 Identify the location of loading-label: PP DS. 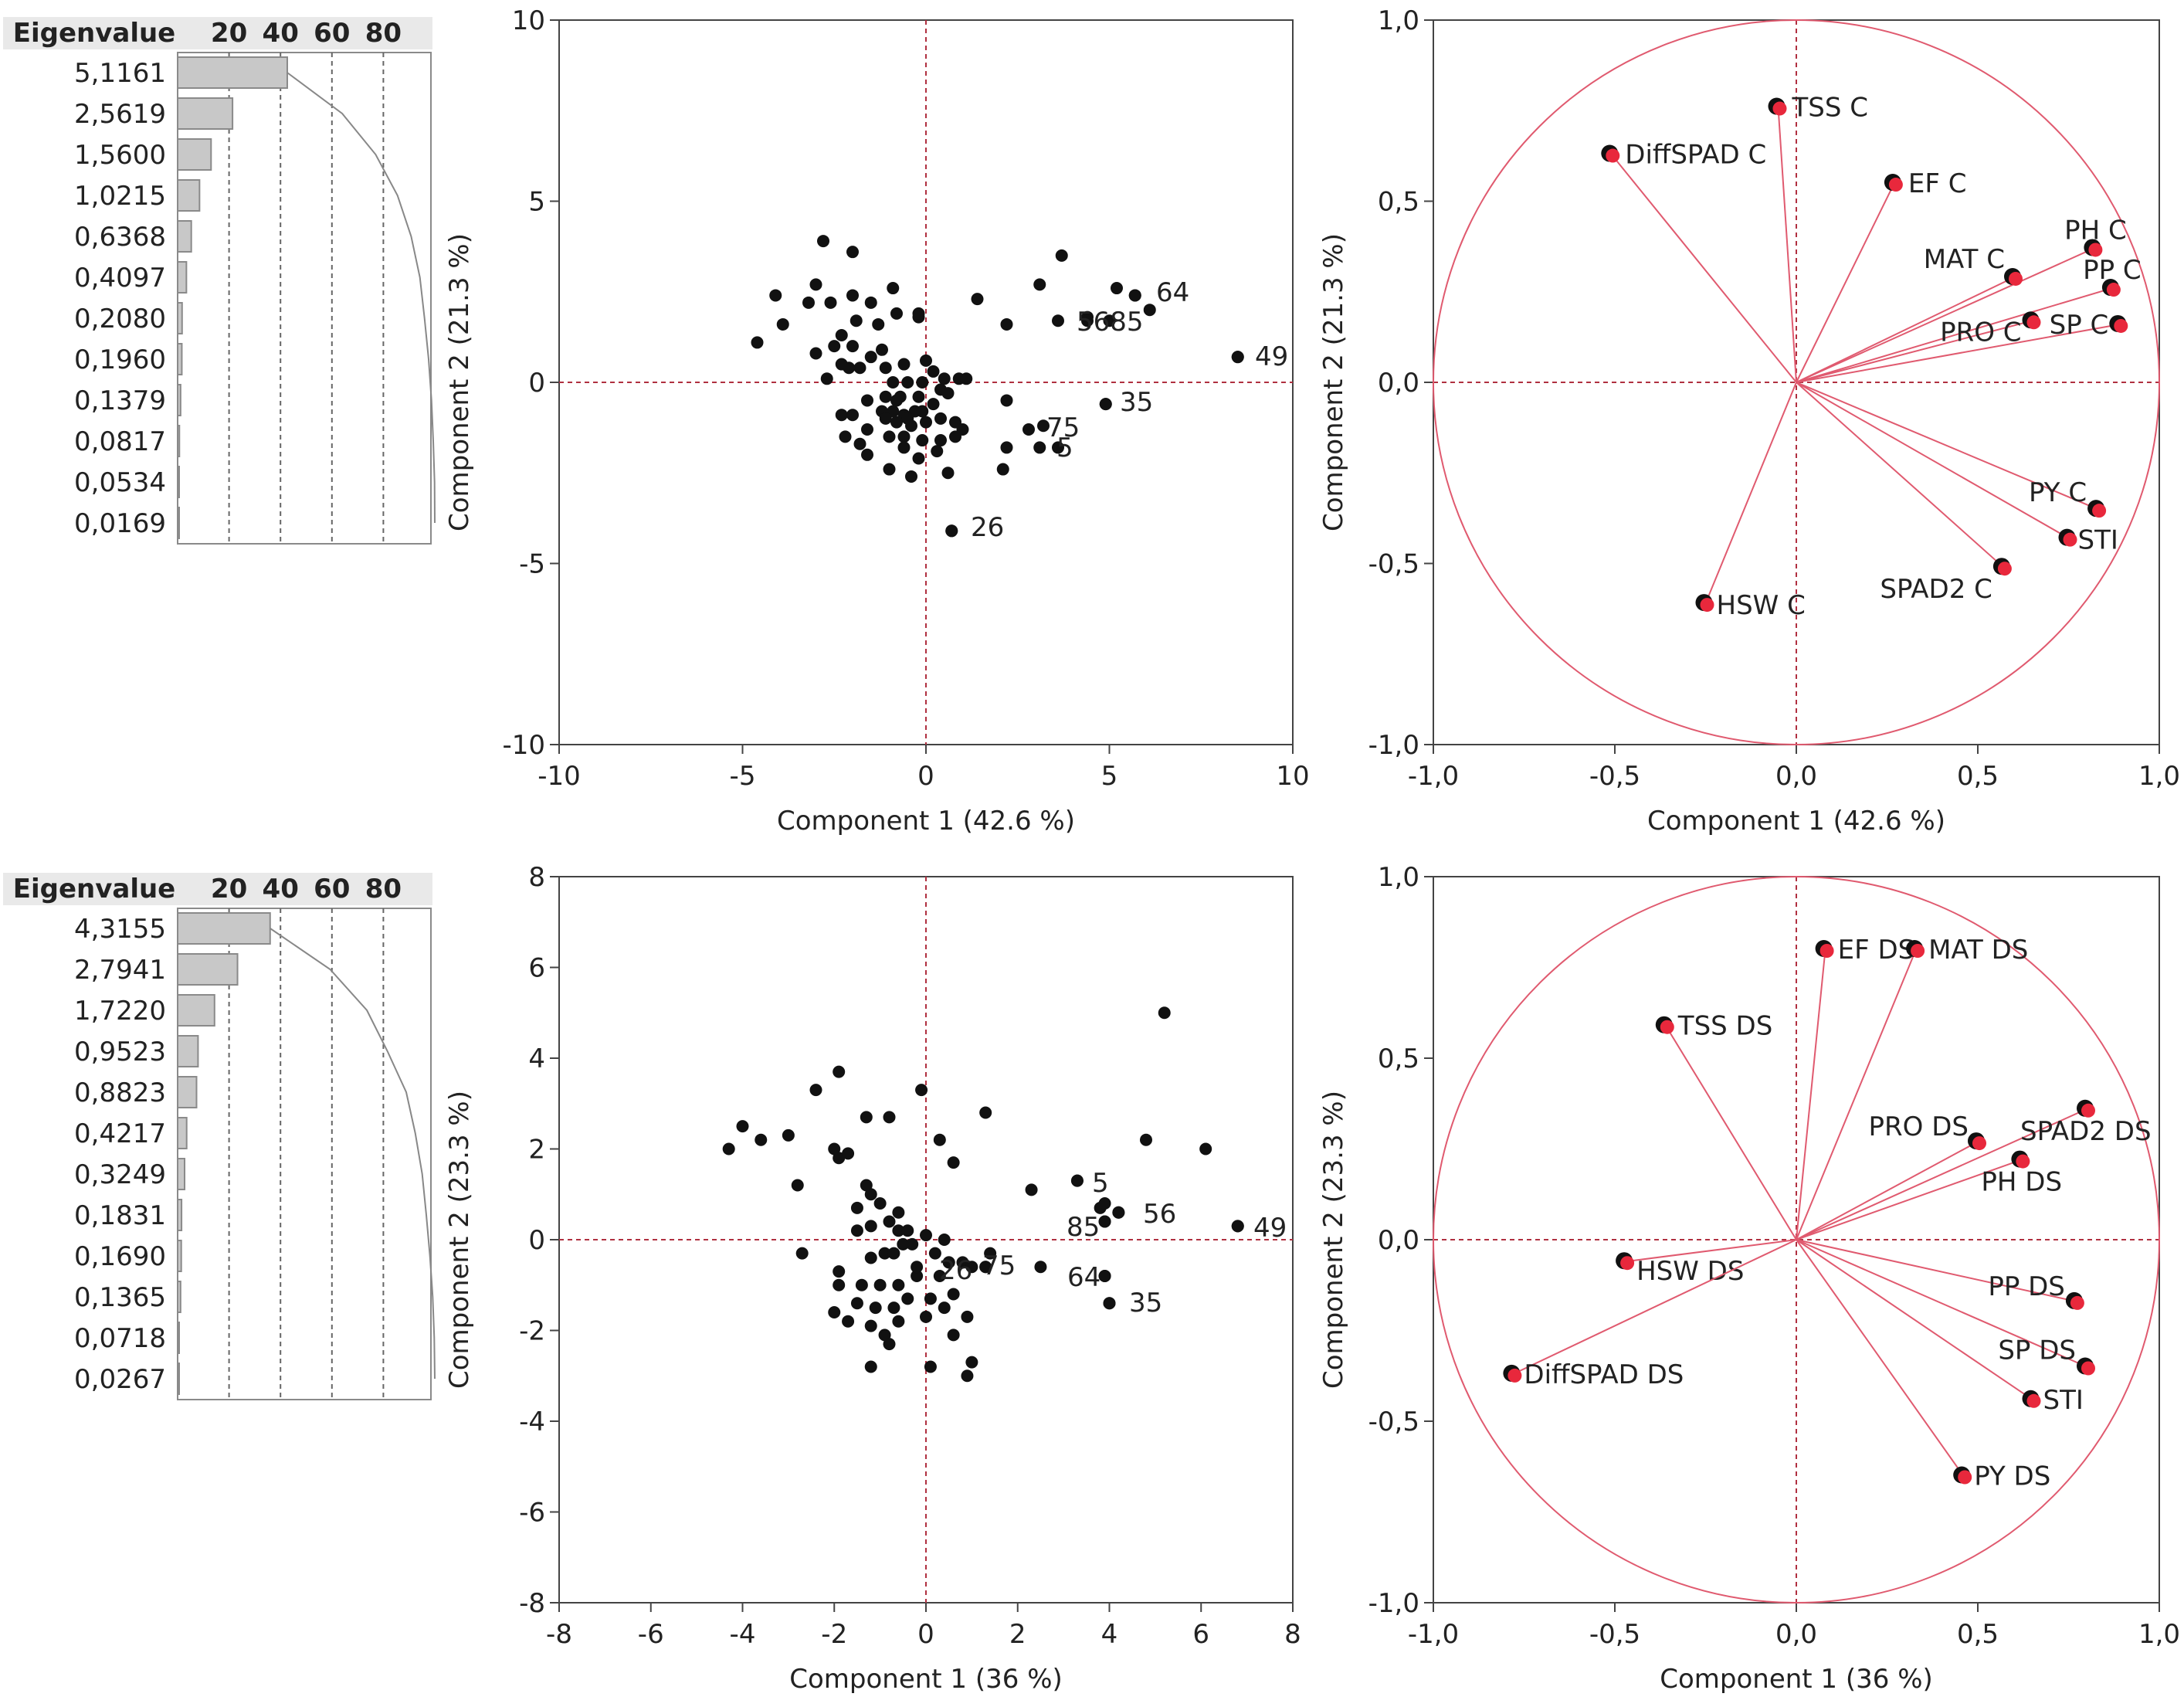
(2026, 1286).